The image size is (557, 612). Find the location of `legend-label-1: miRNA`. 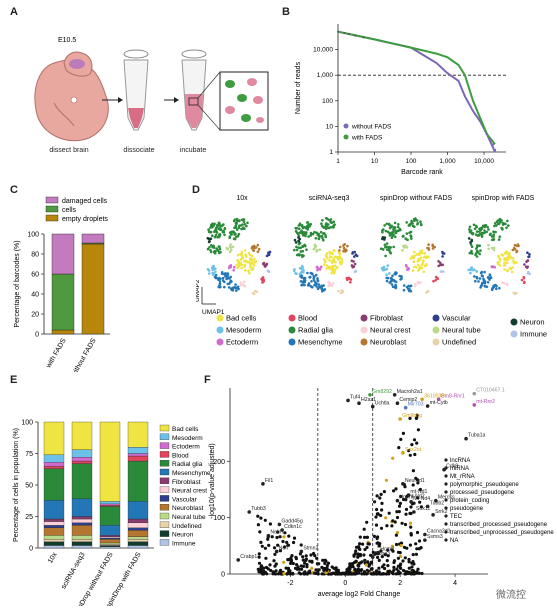

legend-label-1: miRNA is located at coordinates (459, 469).